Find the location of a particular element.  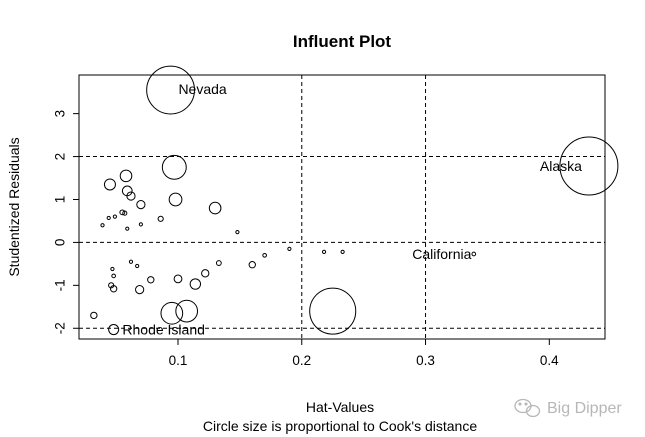

y-tick-label: 2 is located at coordinates (60, 157).